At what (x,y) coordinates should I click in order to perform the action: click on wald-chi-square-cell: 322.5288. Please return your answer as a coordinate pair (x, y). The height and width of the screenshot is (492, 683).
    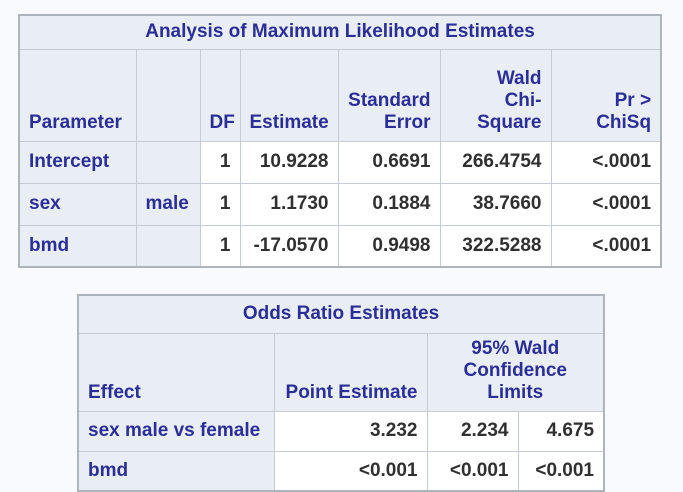
    Looking at the image, I should click on (495, 246).